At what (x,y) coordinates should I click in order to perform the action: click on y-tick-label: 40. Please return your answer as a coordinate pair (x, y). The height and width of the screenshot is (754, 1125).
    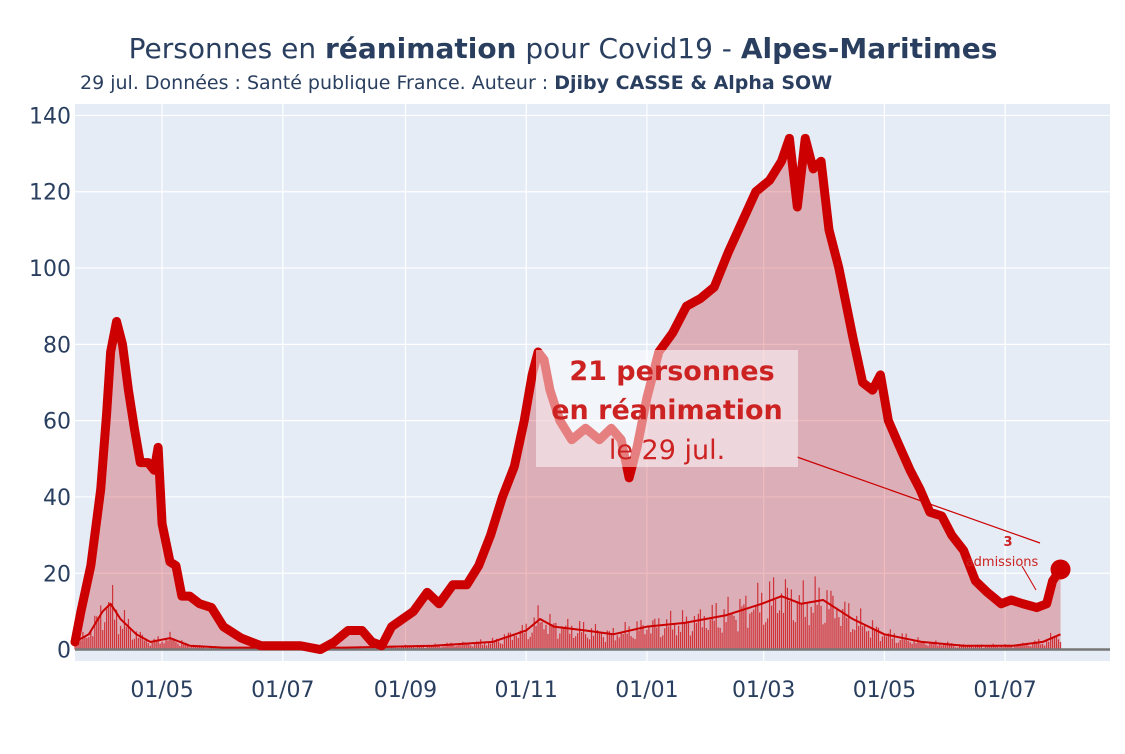
    Looking at the image, I should click on (57, 498).